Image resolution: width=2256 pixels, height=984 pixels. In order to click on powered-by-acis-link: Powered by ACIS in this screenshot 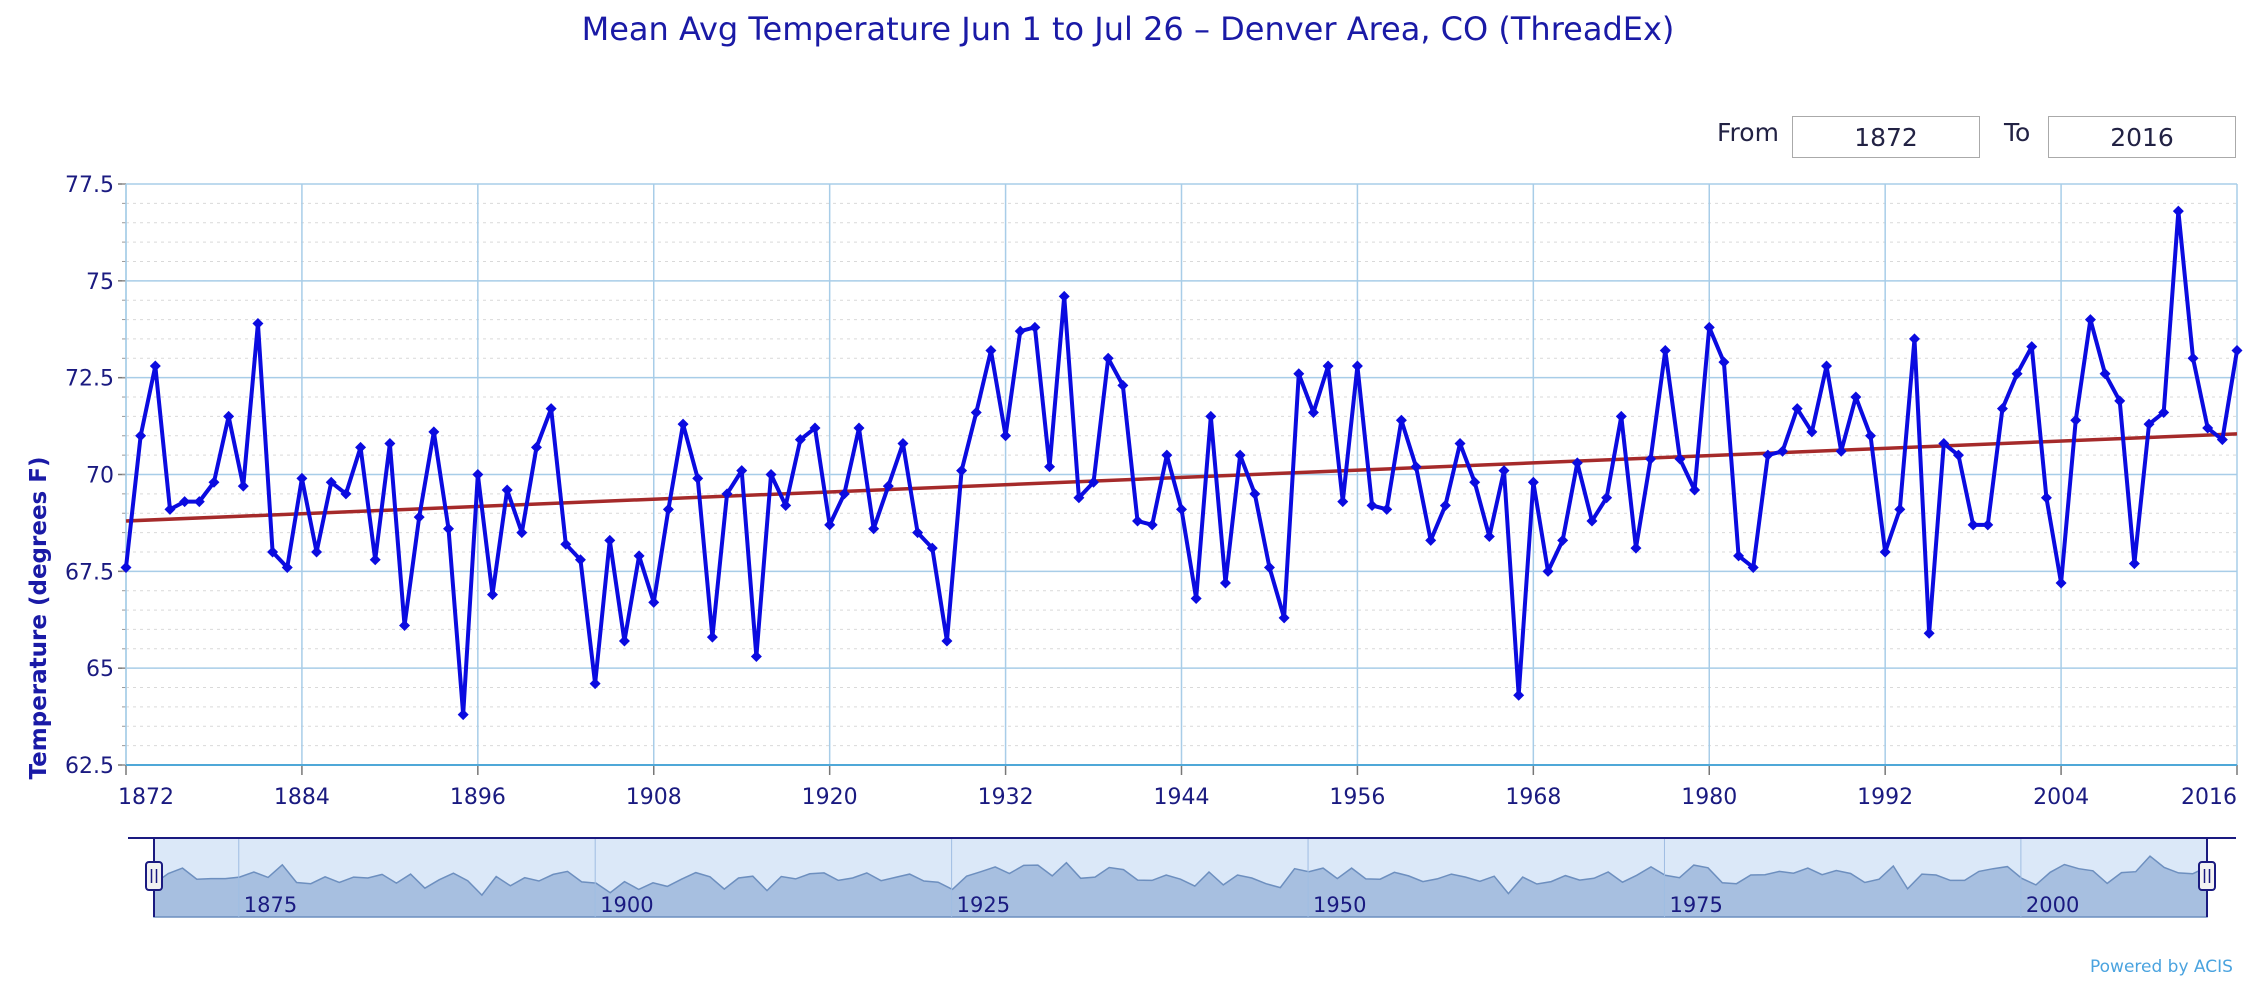, I will do `click(2161, 967)`.